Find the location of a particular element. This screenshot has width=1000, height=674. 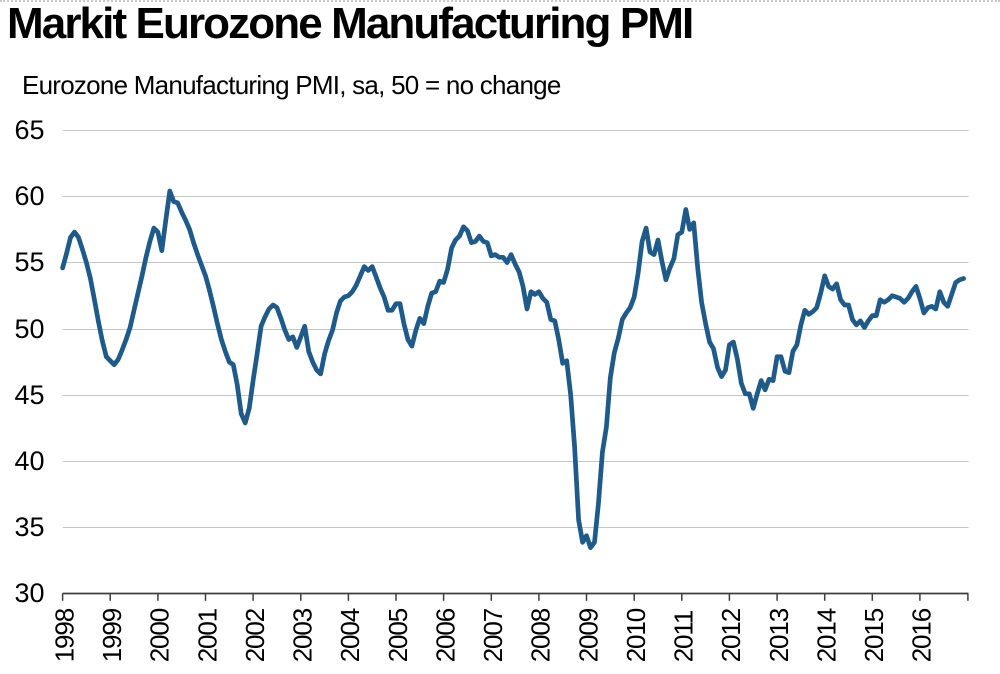

svg-text: 60 is located at coordinates (29, 196).